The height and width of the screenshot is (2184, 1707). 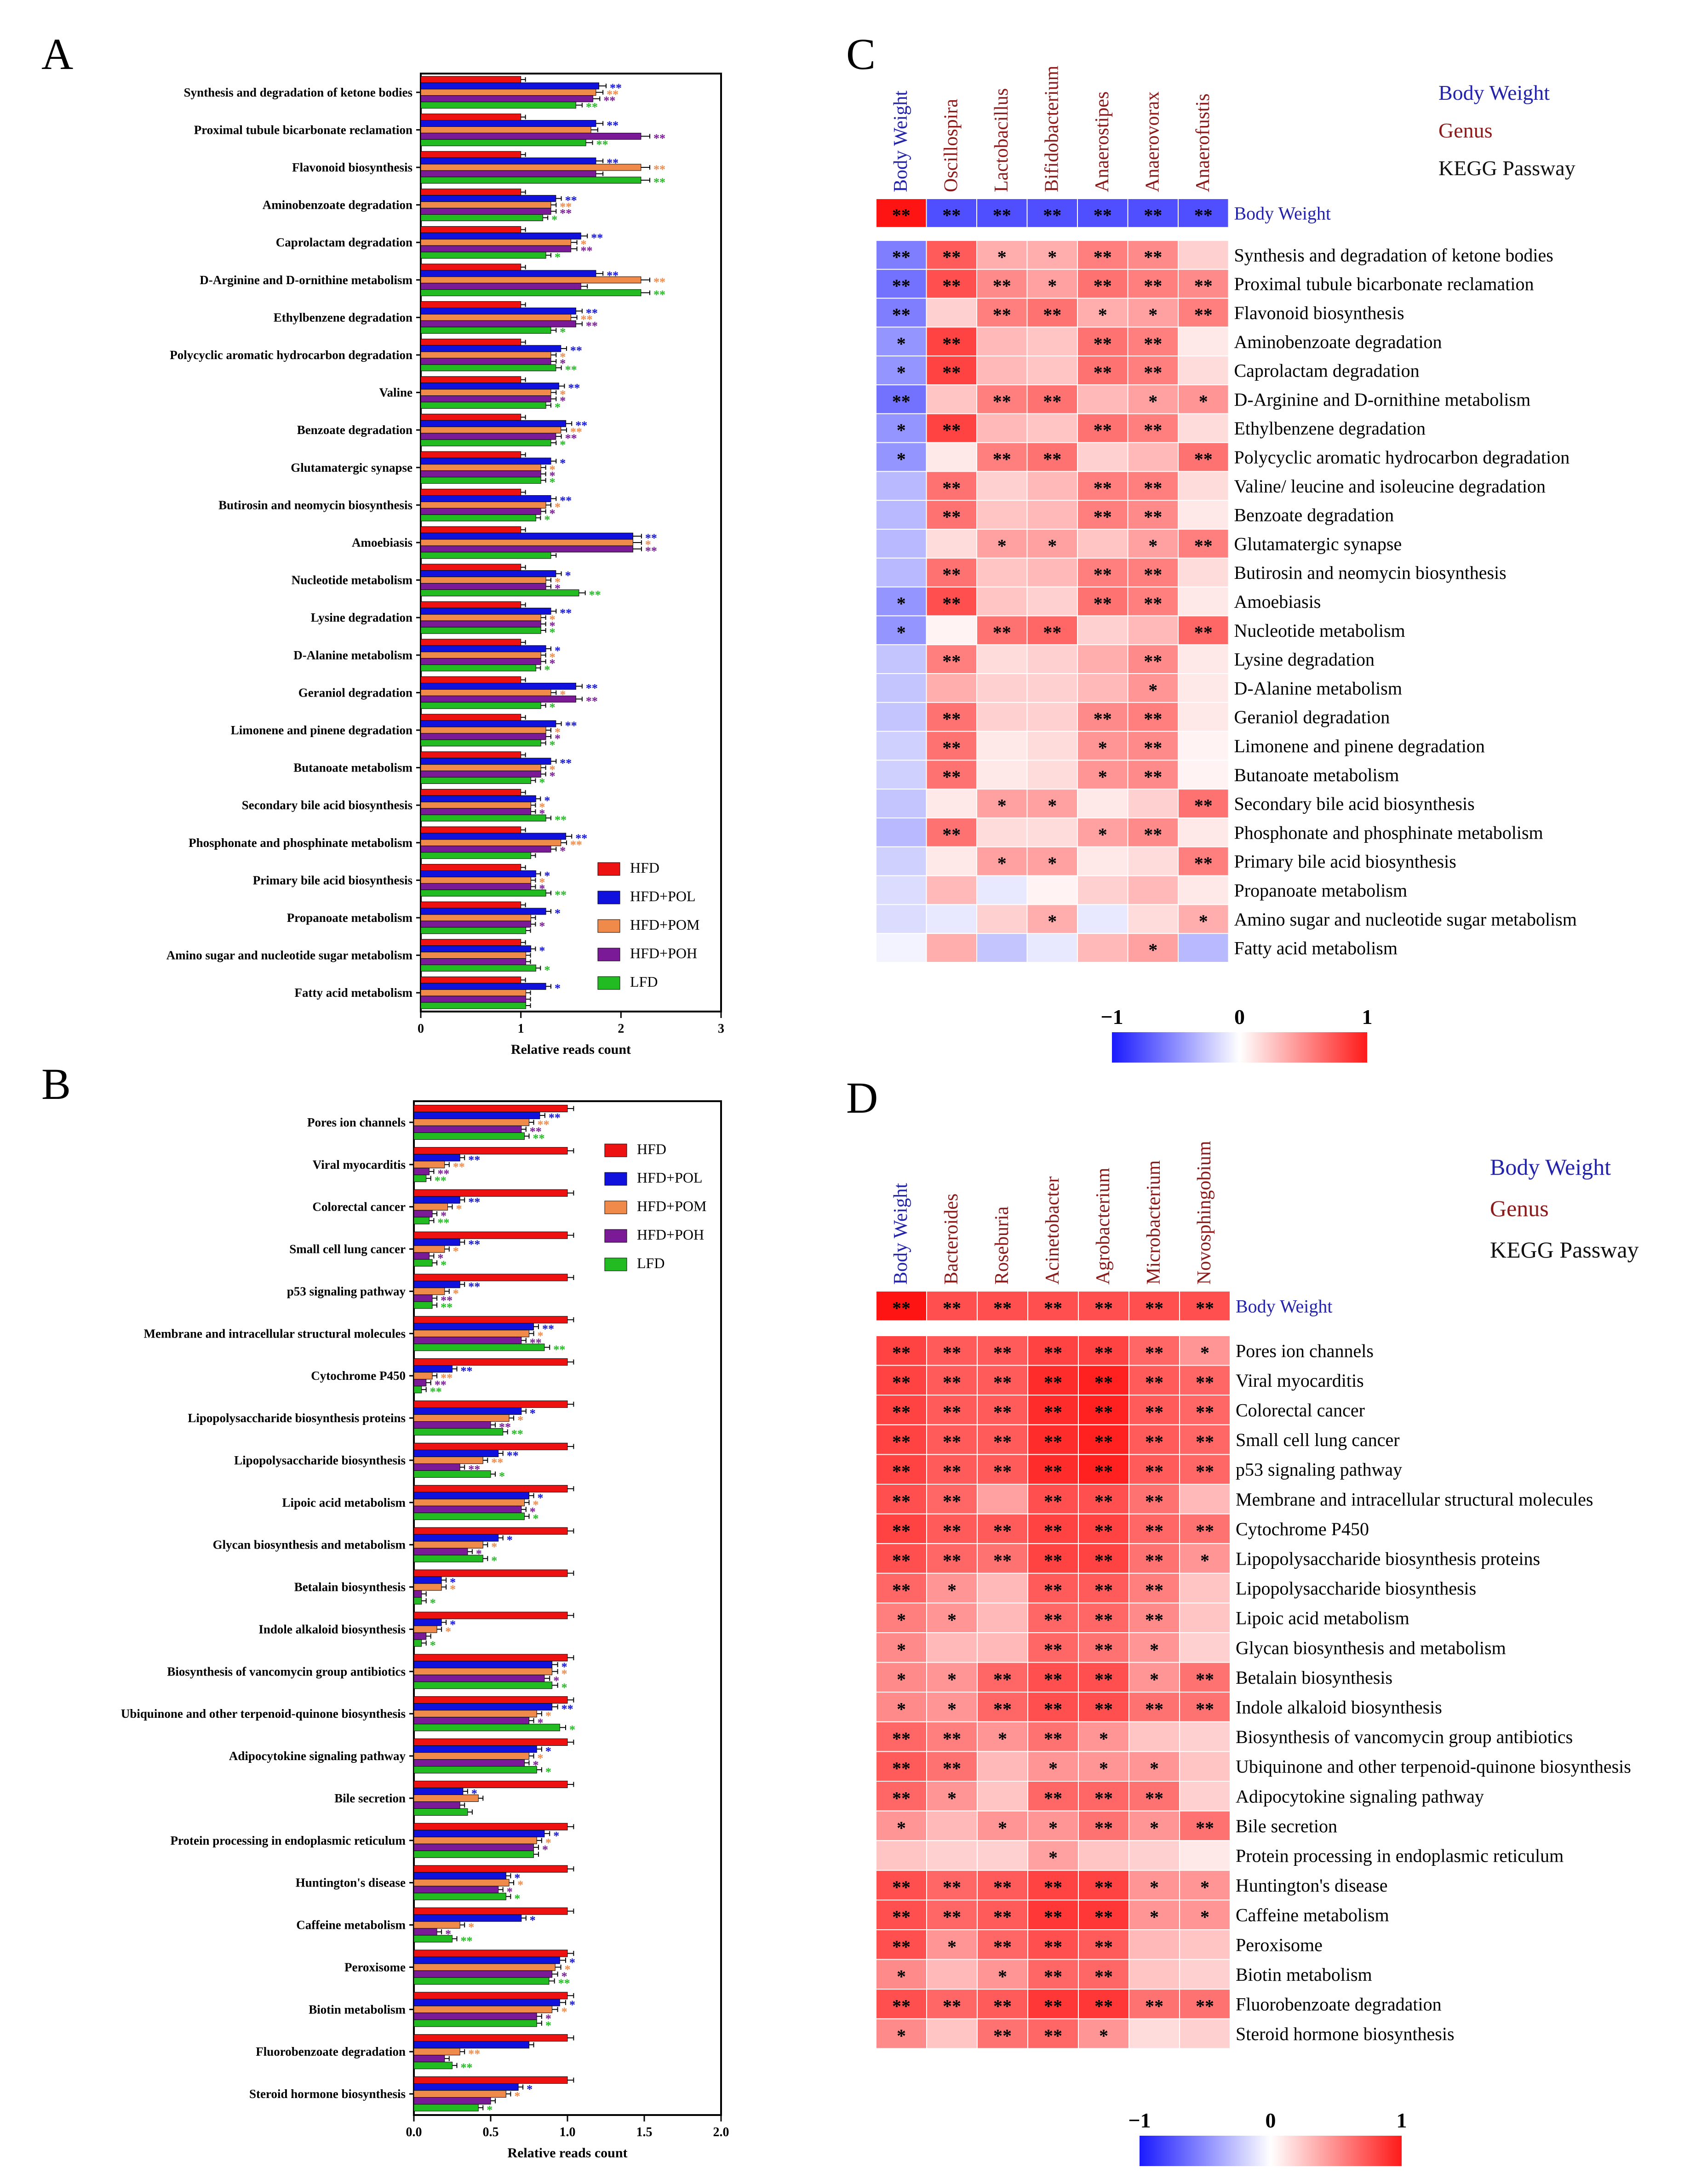 I want to click on row-label: Cytochrome P450, so click(x=1302, y=1529).